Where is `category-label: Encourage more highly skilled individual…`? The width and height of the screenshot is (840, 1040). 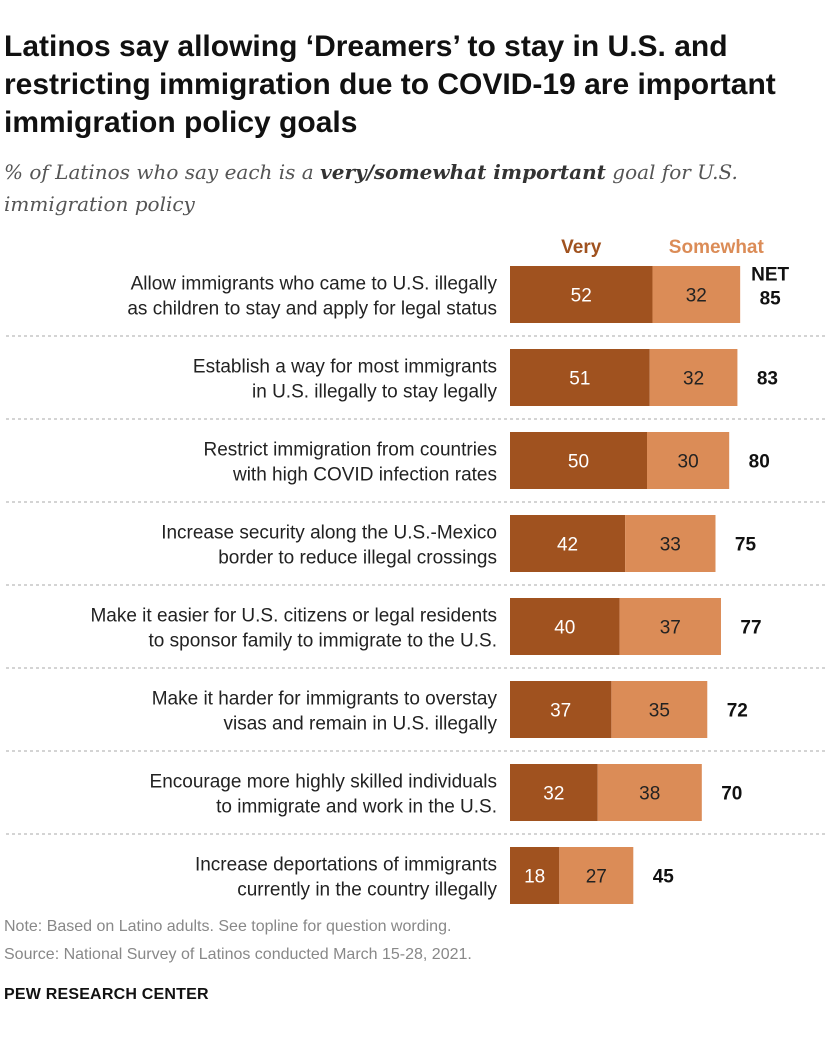
category-label: Encourage more highly skilled individual… is located at coordinates (323, 782).